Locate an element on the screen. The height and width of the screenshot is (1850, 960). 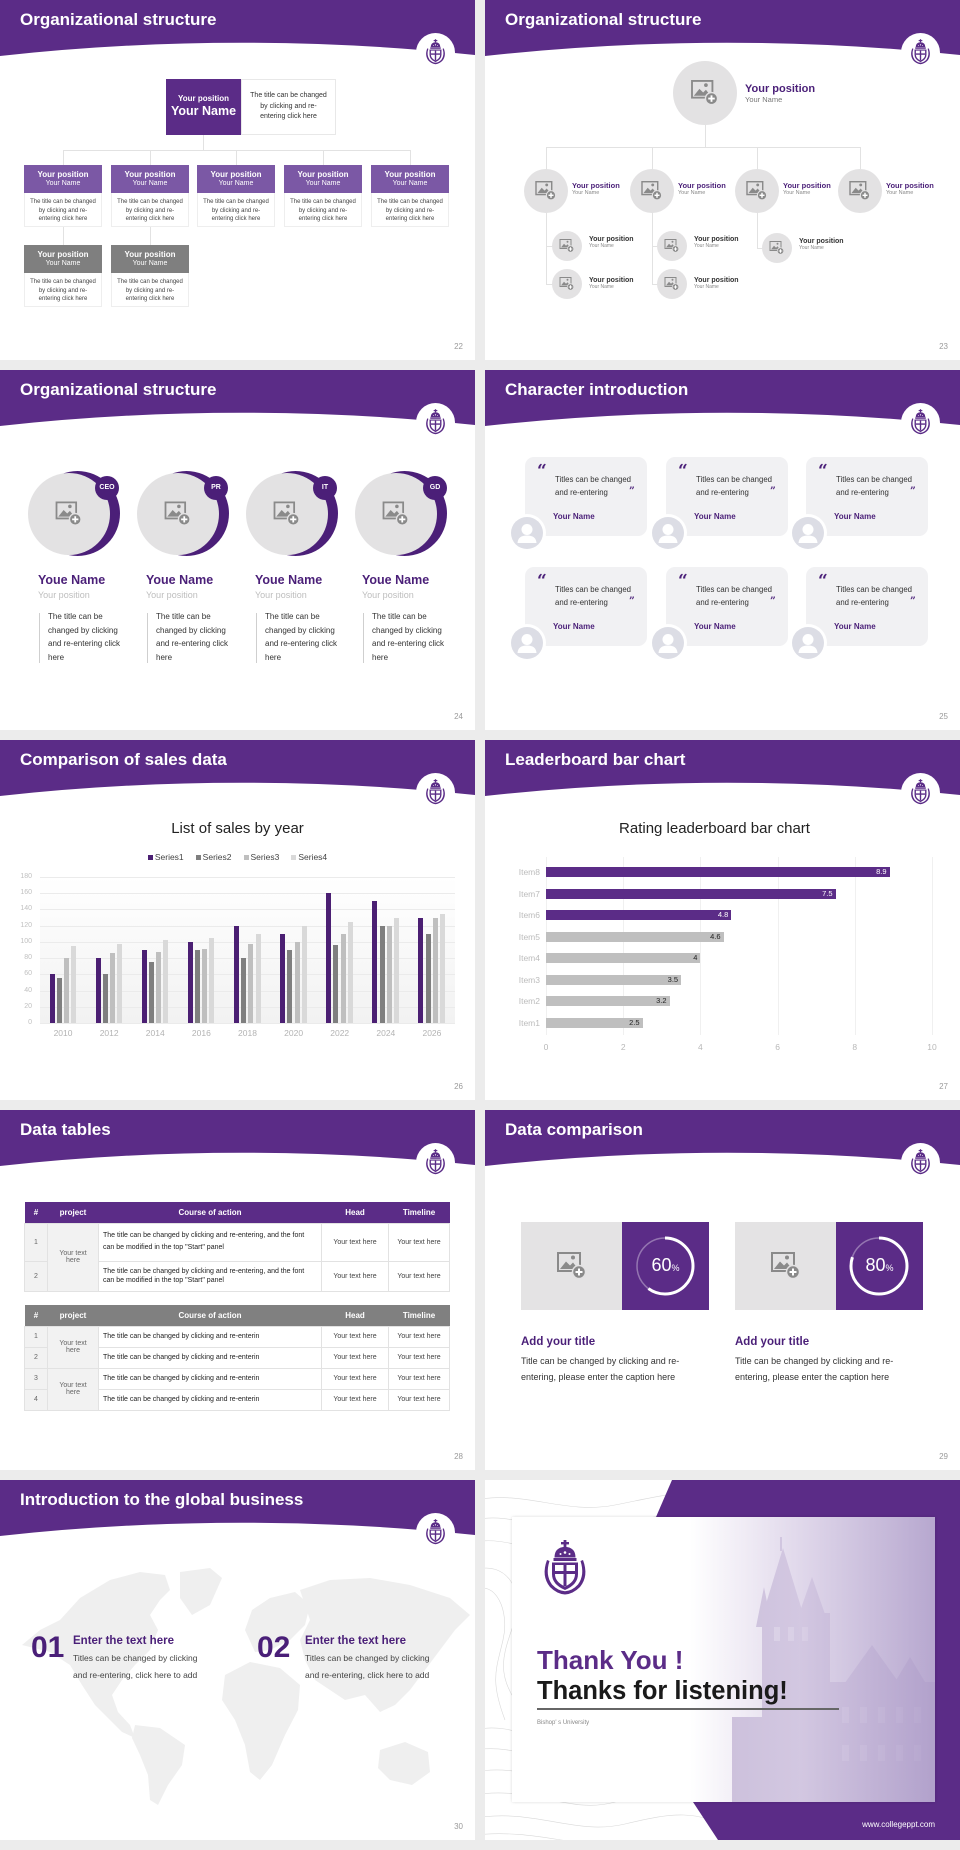
y-tick-label: 40 is located at coordinates (28, 990).